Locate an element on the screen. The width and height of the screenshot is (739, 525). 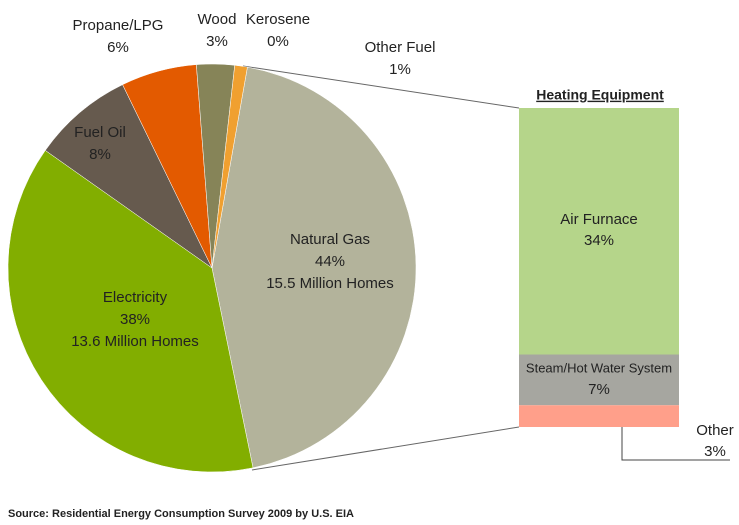
segment-value: 7% is located at coordinates (599, 389).